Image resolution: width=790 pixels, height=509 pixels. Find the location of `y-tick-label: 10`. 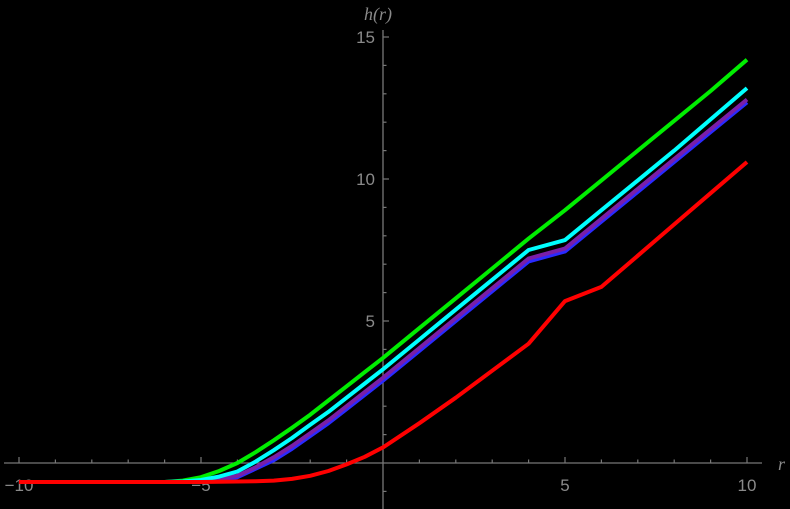

y-tick-label: 10 is located at coordinates (365, 179).